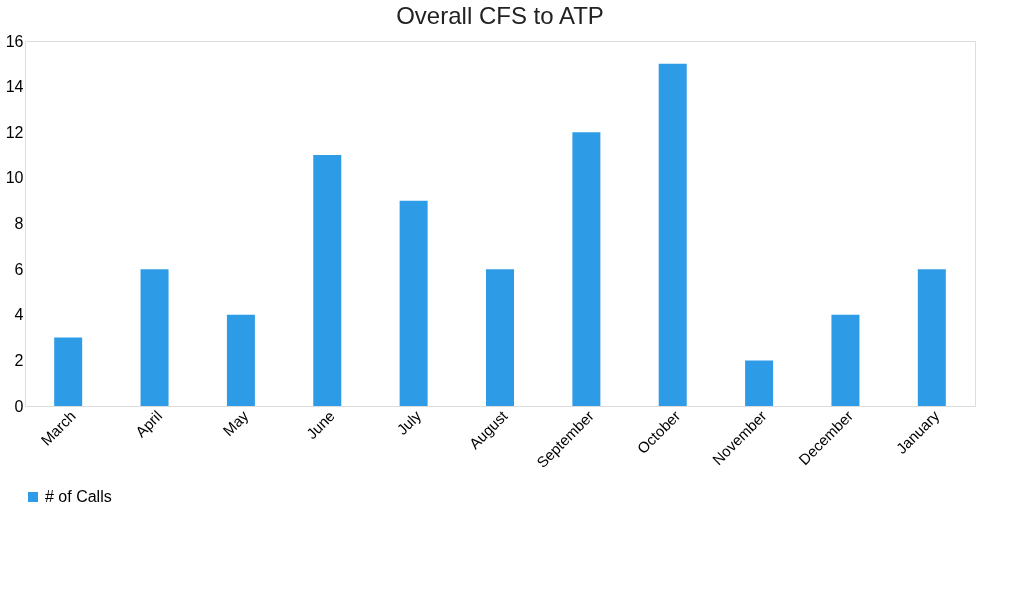  What do you see at coordinates (14, 41) in the screenshot?
I see `y-tick-label: 16` at bounding box center [14, 41].